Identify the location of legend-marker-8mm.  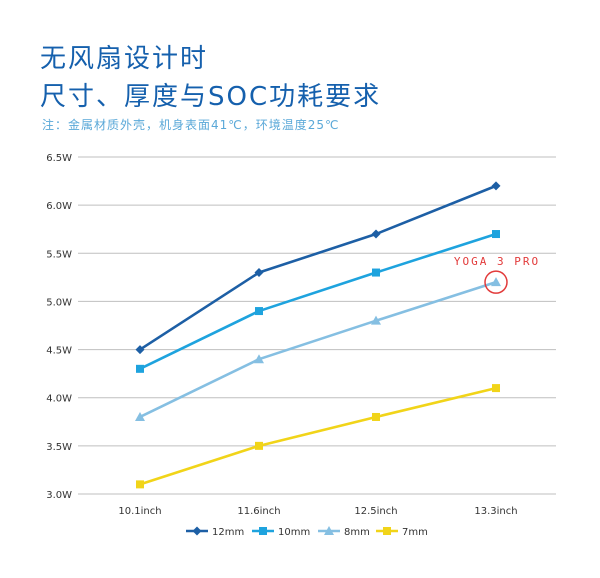
(329, 530).